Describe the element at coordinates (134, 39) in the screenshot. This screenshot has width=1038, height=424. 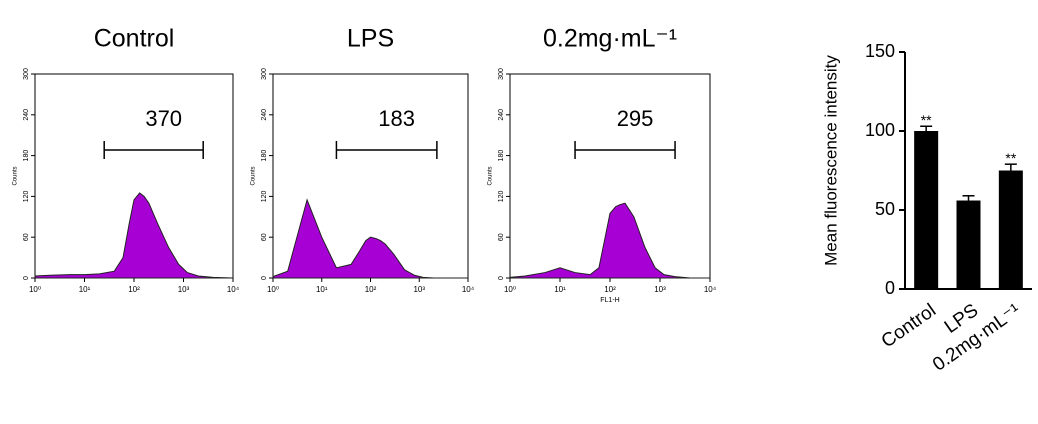
I see `panel-title: Control` at that location.